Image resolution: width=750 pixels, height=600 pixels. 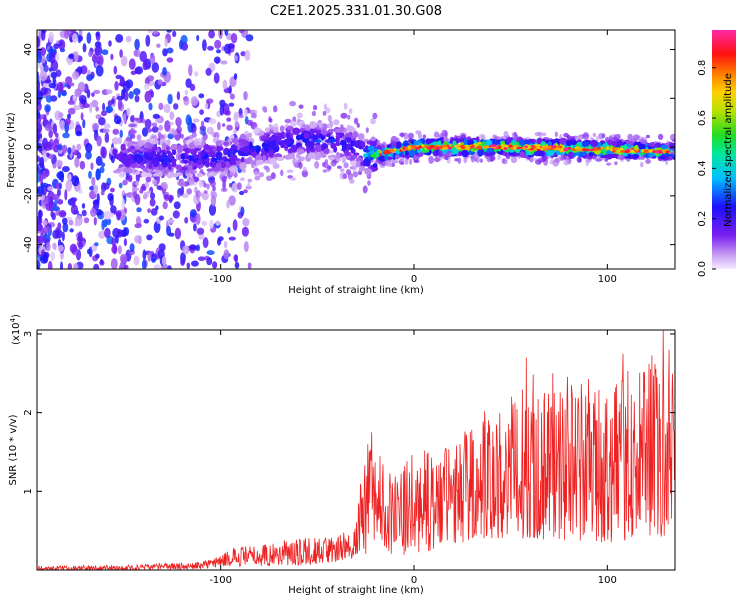 I want to click on colorbar-label: Normalized spectral amplitude, so click(x=728, y=150).